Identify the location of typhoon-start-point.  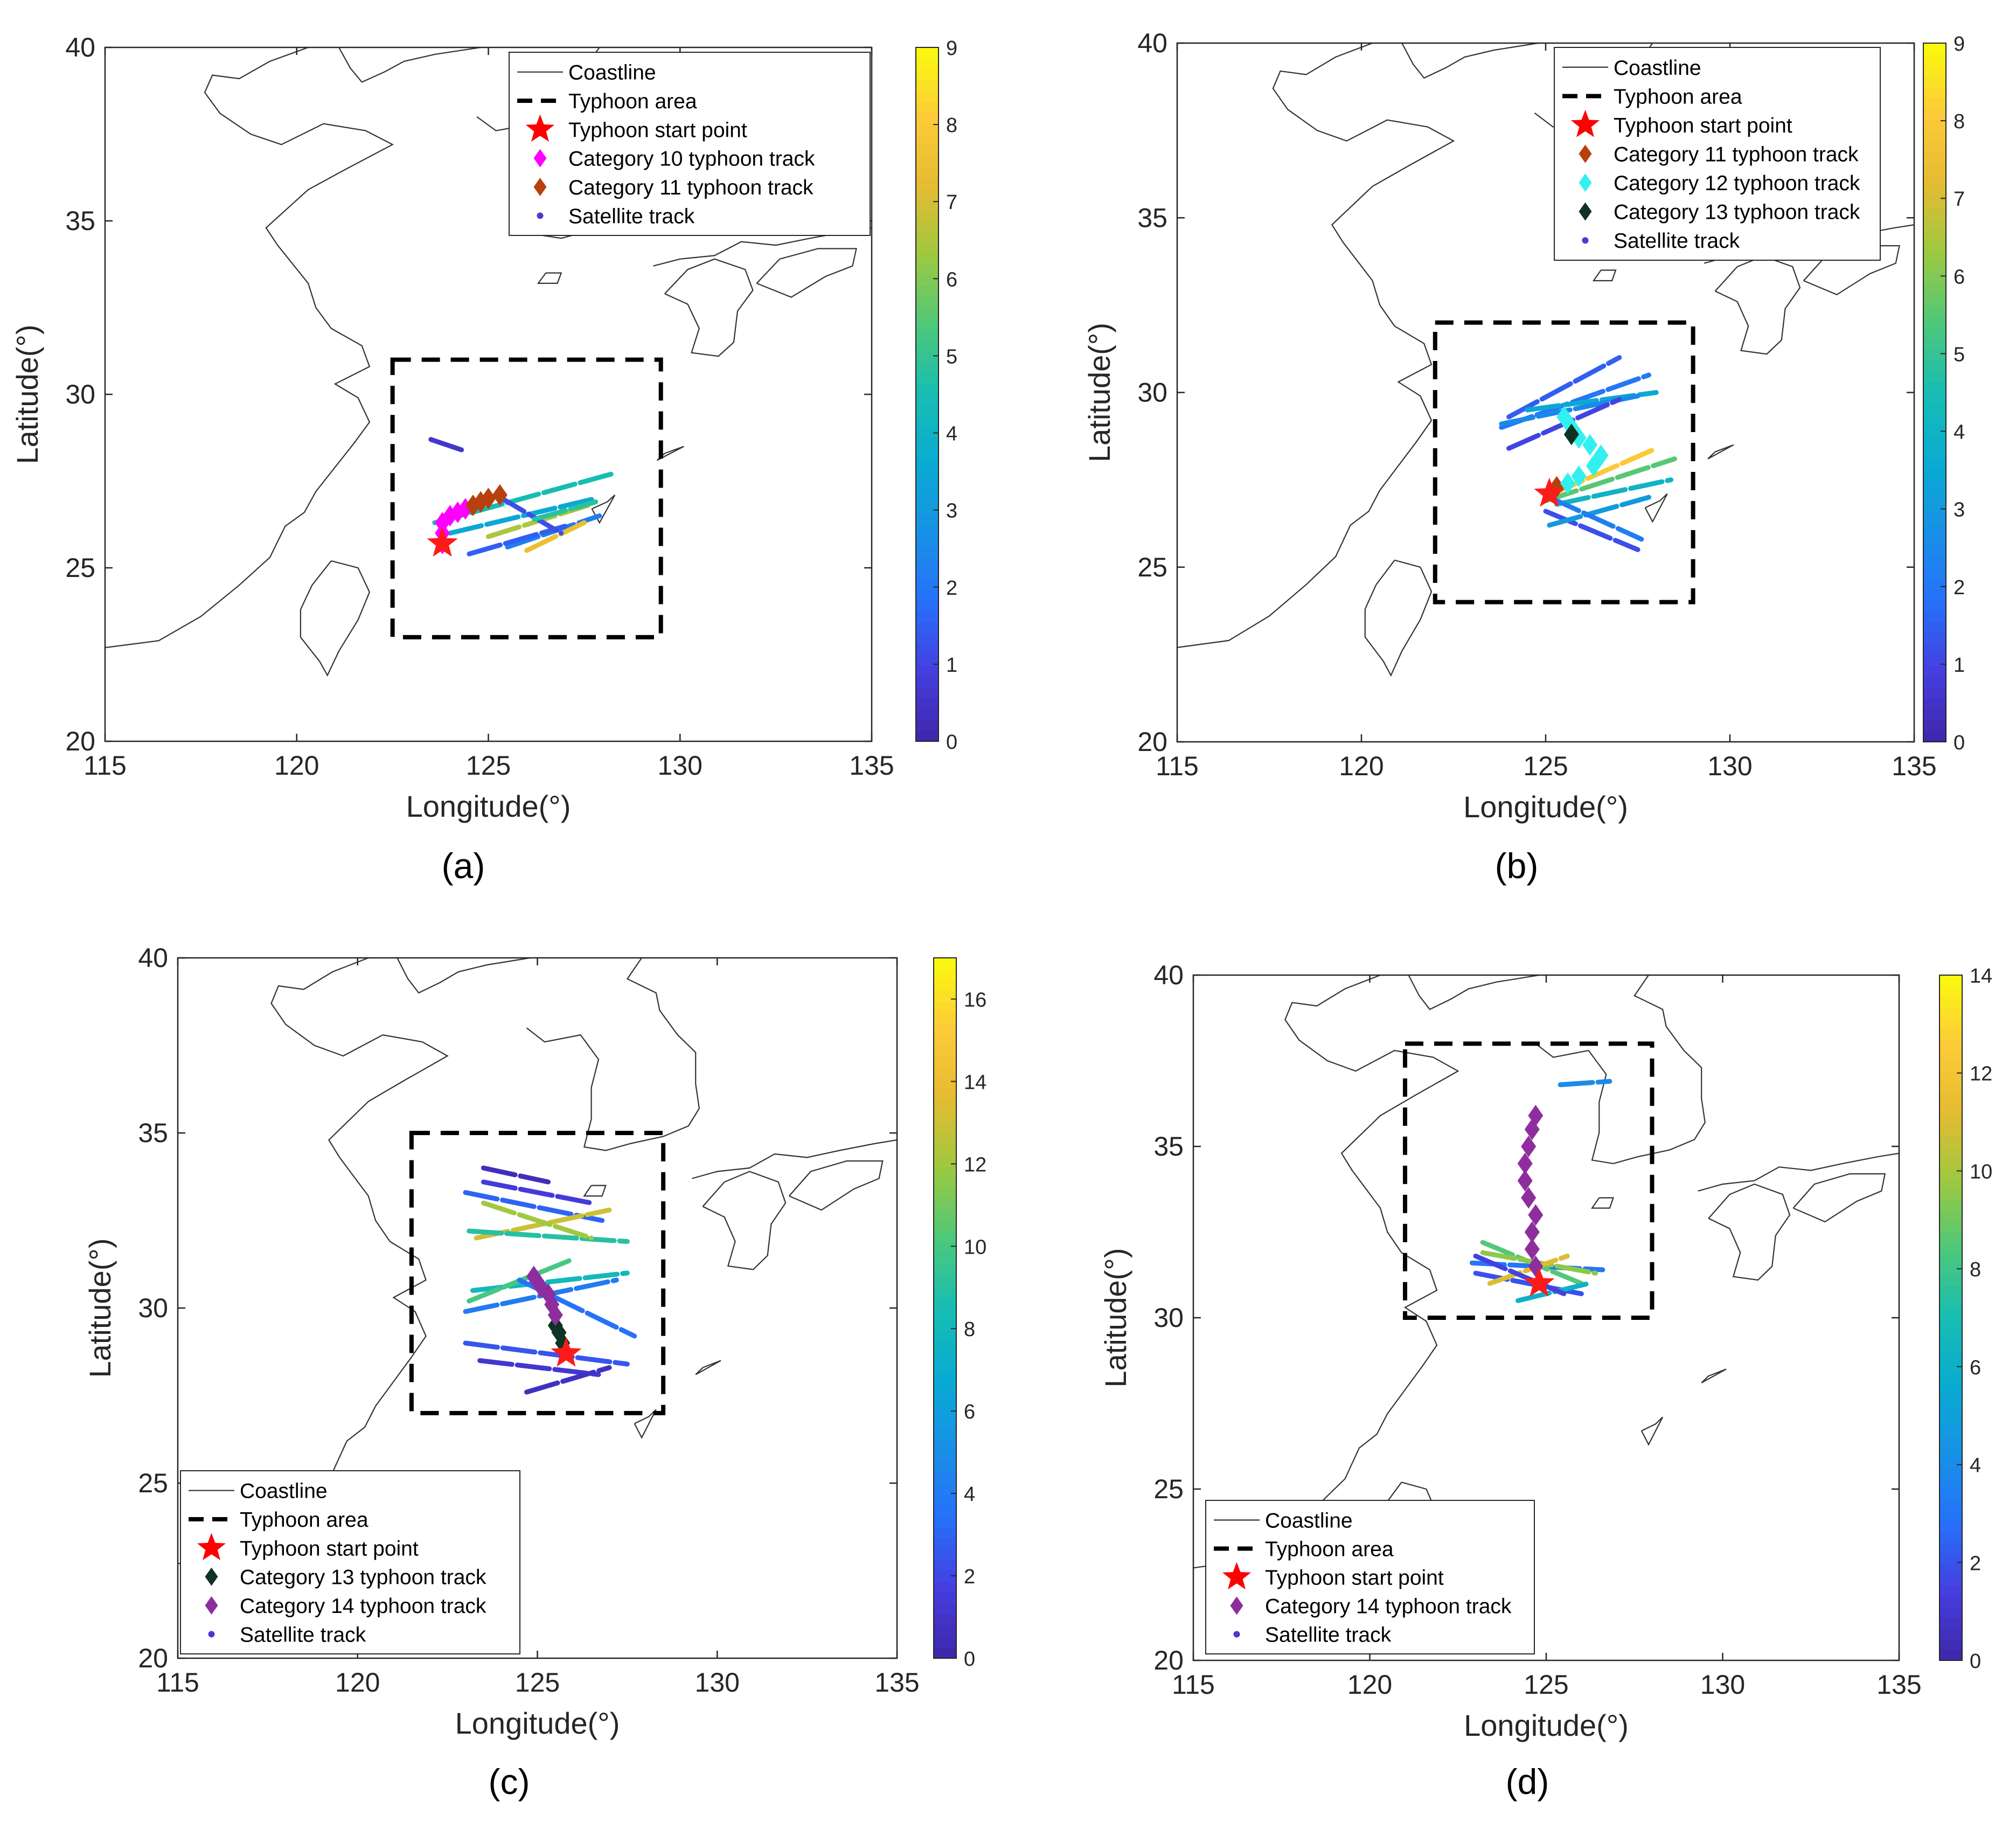
(442, 542).